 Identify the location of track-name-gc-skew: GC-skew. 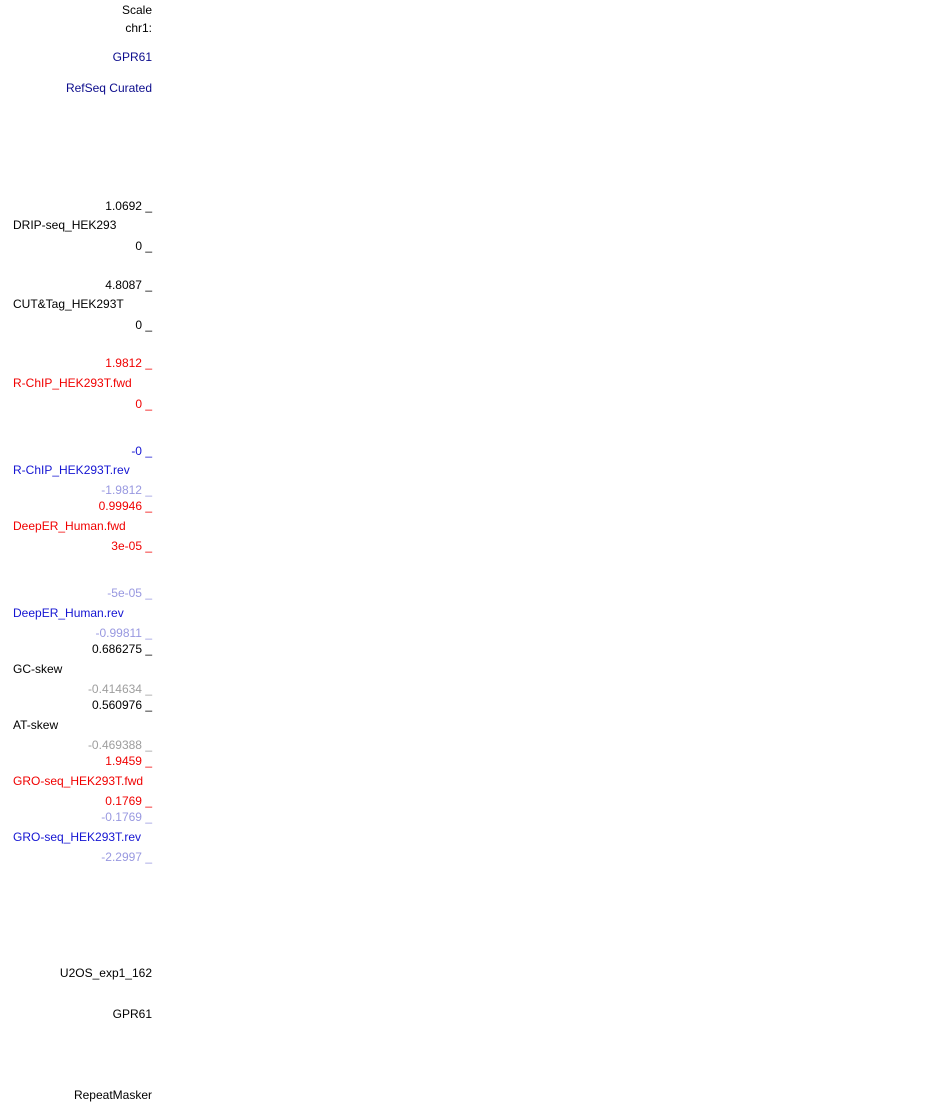
(38, 669).